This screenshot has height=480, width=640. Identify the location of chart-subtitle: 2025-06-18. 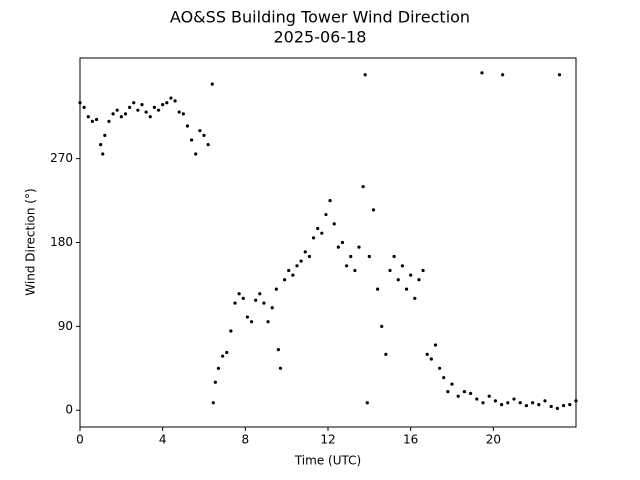
(320, 37).